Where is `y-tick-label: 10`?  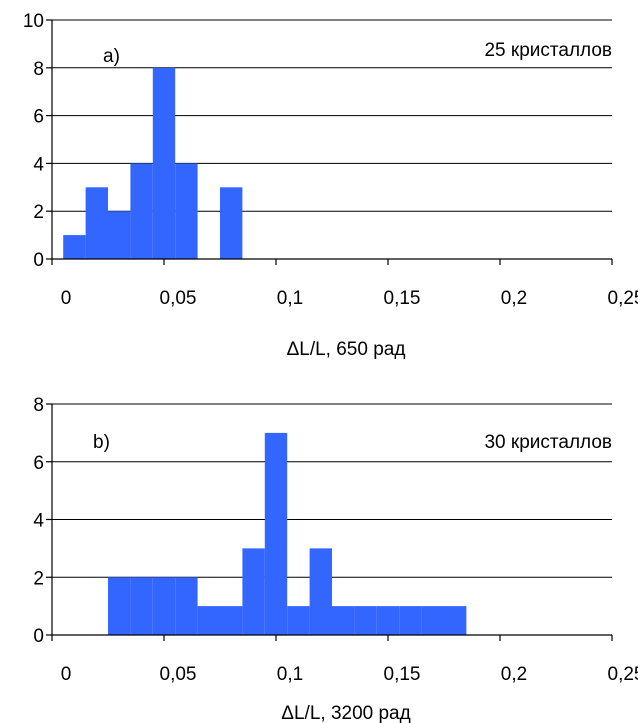
y-tick-label: 10 is located at coordinates (33, 21).